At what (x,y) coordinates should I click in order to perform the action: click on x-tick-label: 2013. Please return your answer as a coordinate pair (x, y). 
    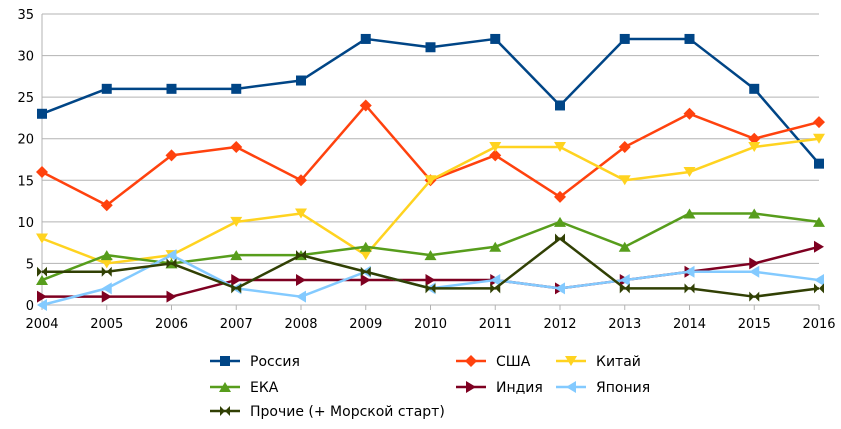
    Looking at the image, I should click on (624, 324).